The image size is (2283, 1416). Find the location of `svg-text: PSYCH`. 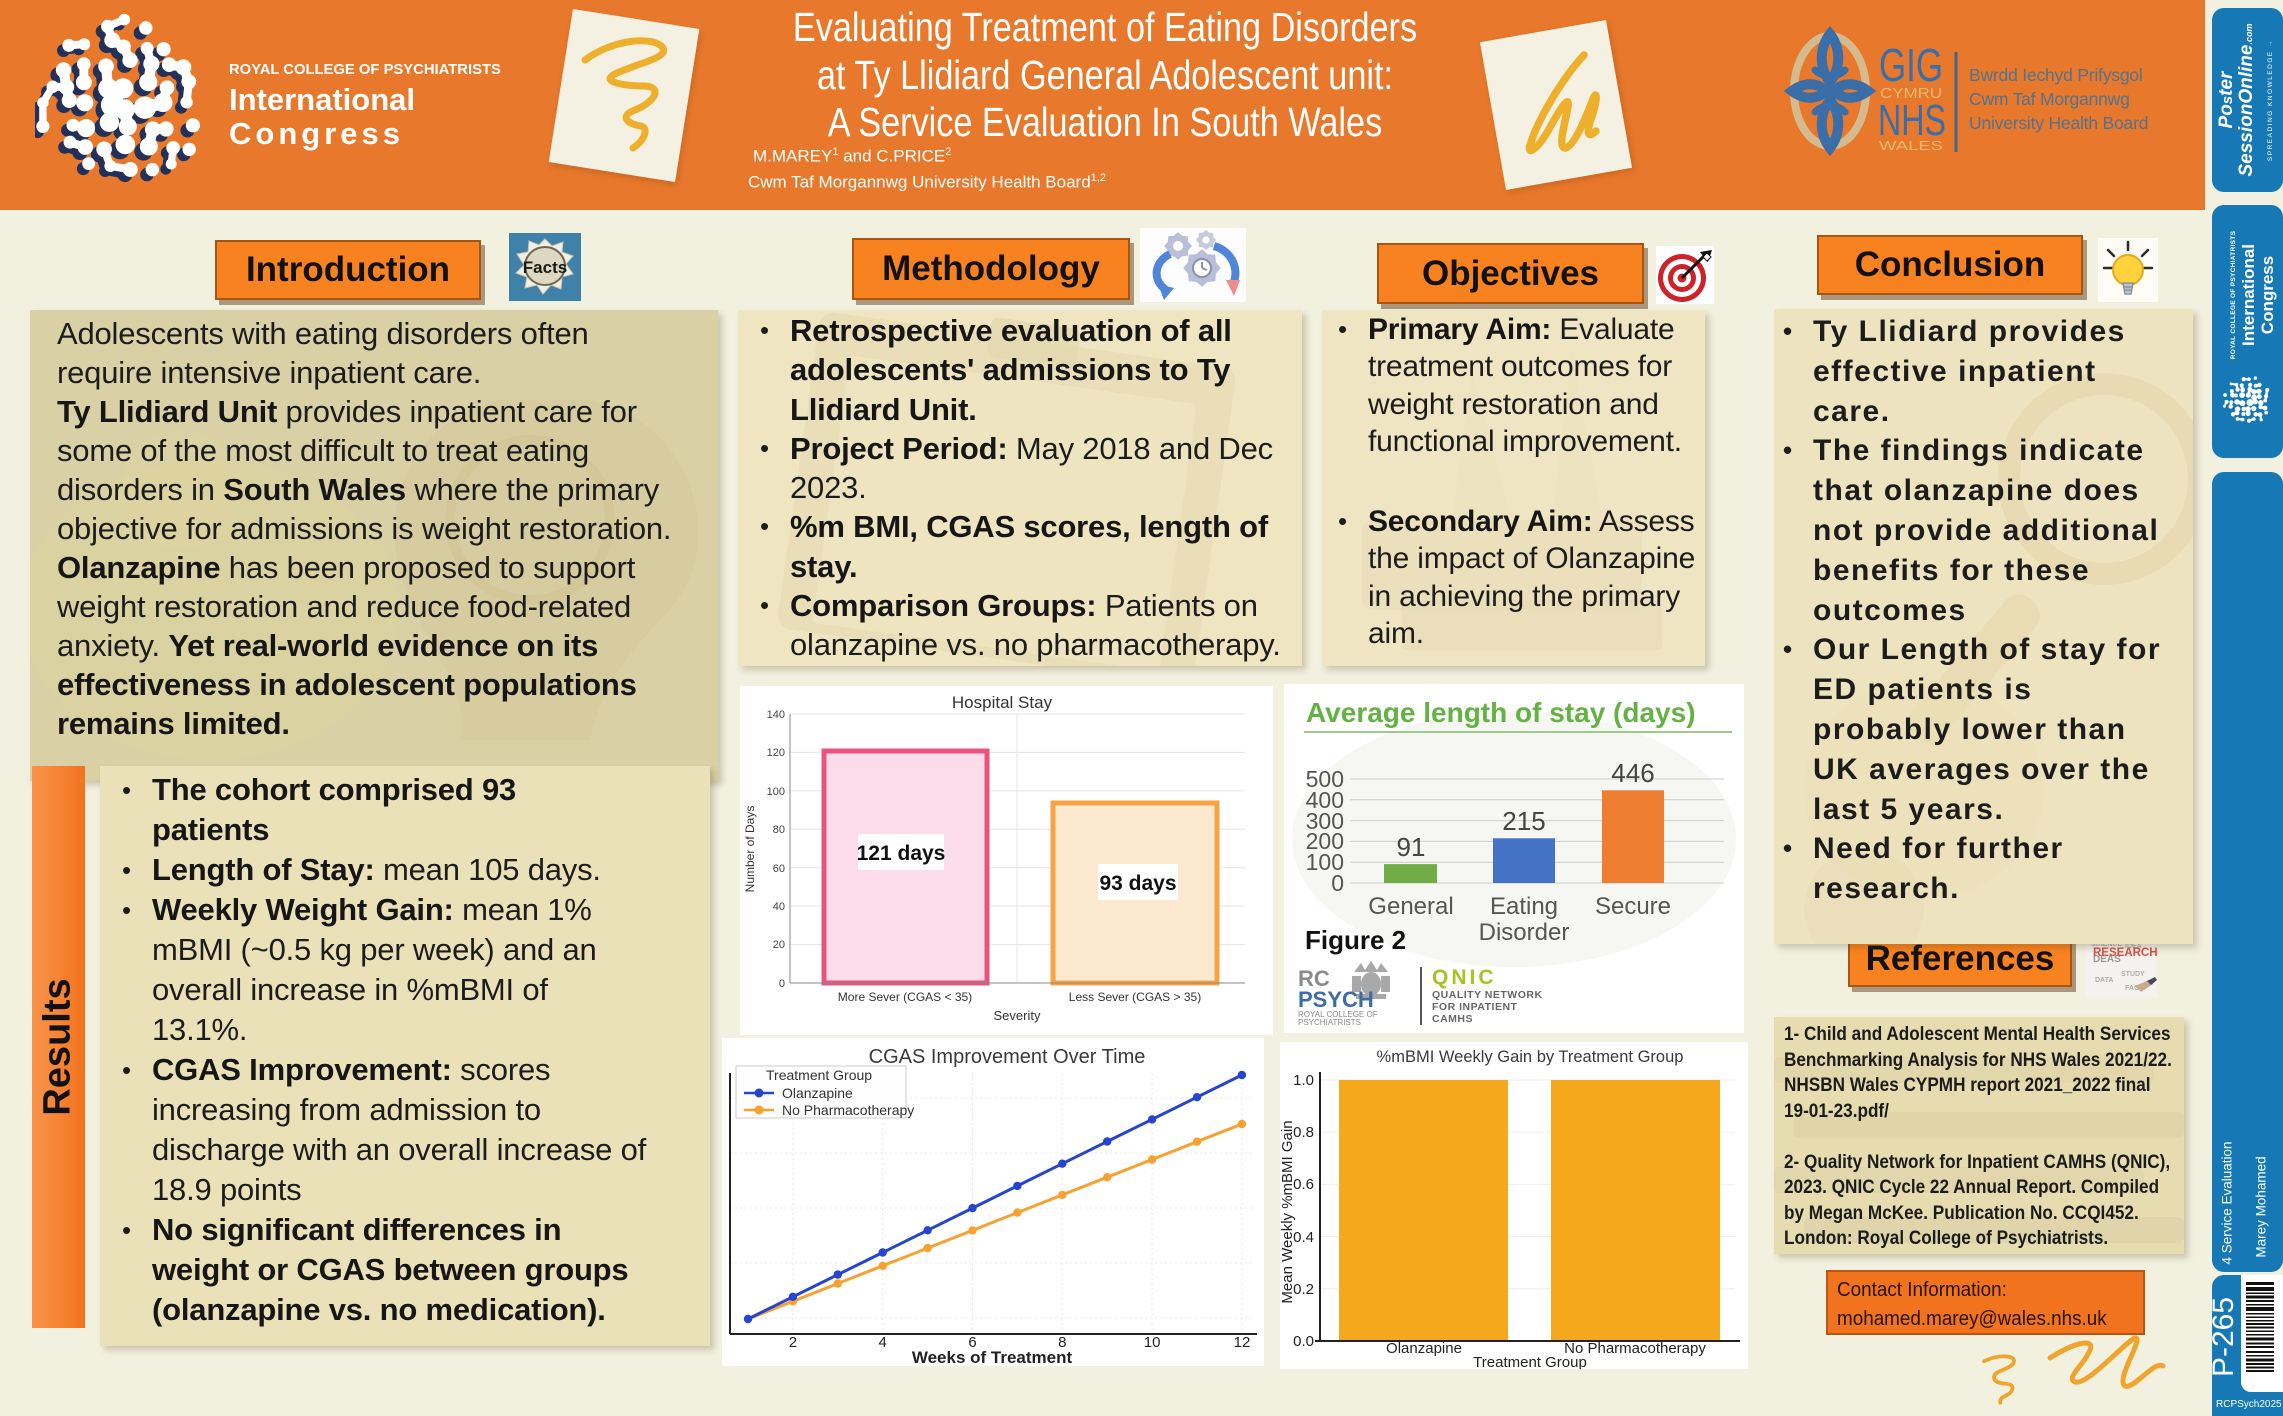

svg-text: PSYCH is located at coordinates (1336, 999).